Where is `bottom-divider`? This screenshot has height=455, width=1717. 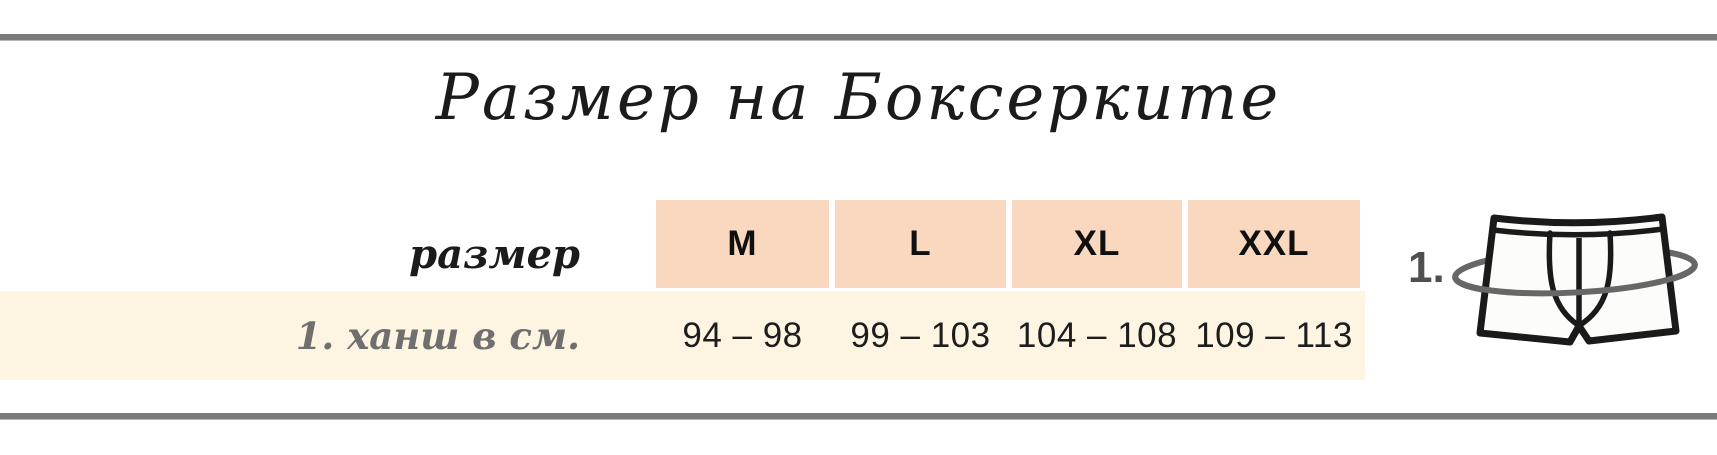 bottom-divider is located at coordinates (858, 416).